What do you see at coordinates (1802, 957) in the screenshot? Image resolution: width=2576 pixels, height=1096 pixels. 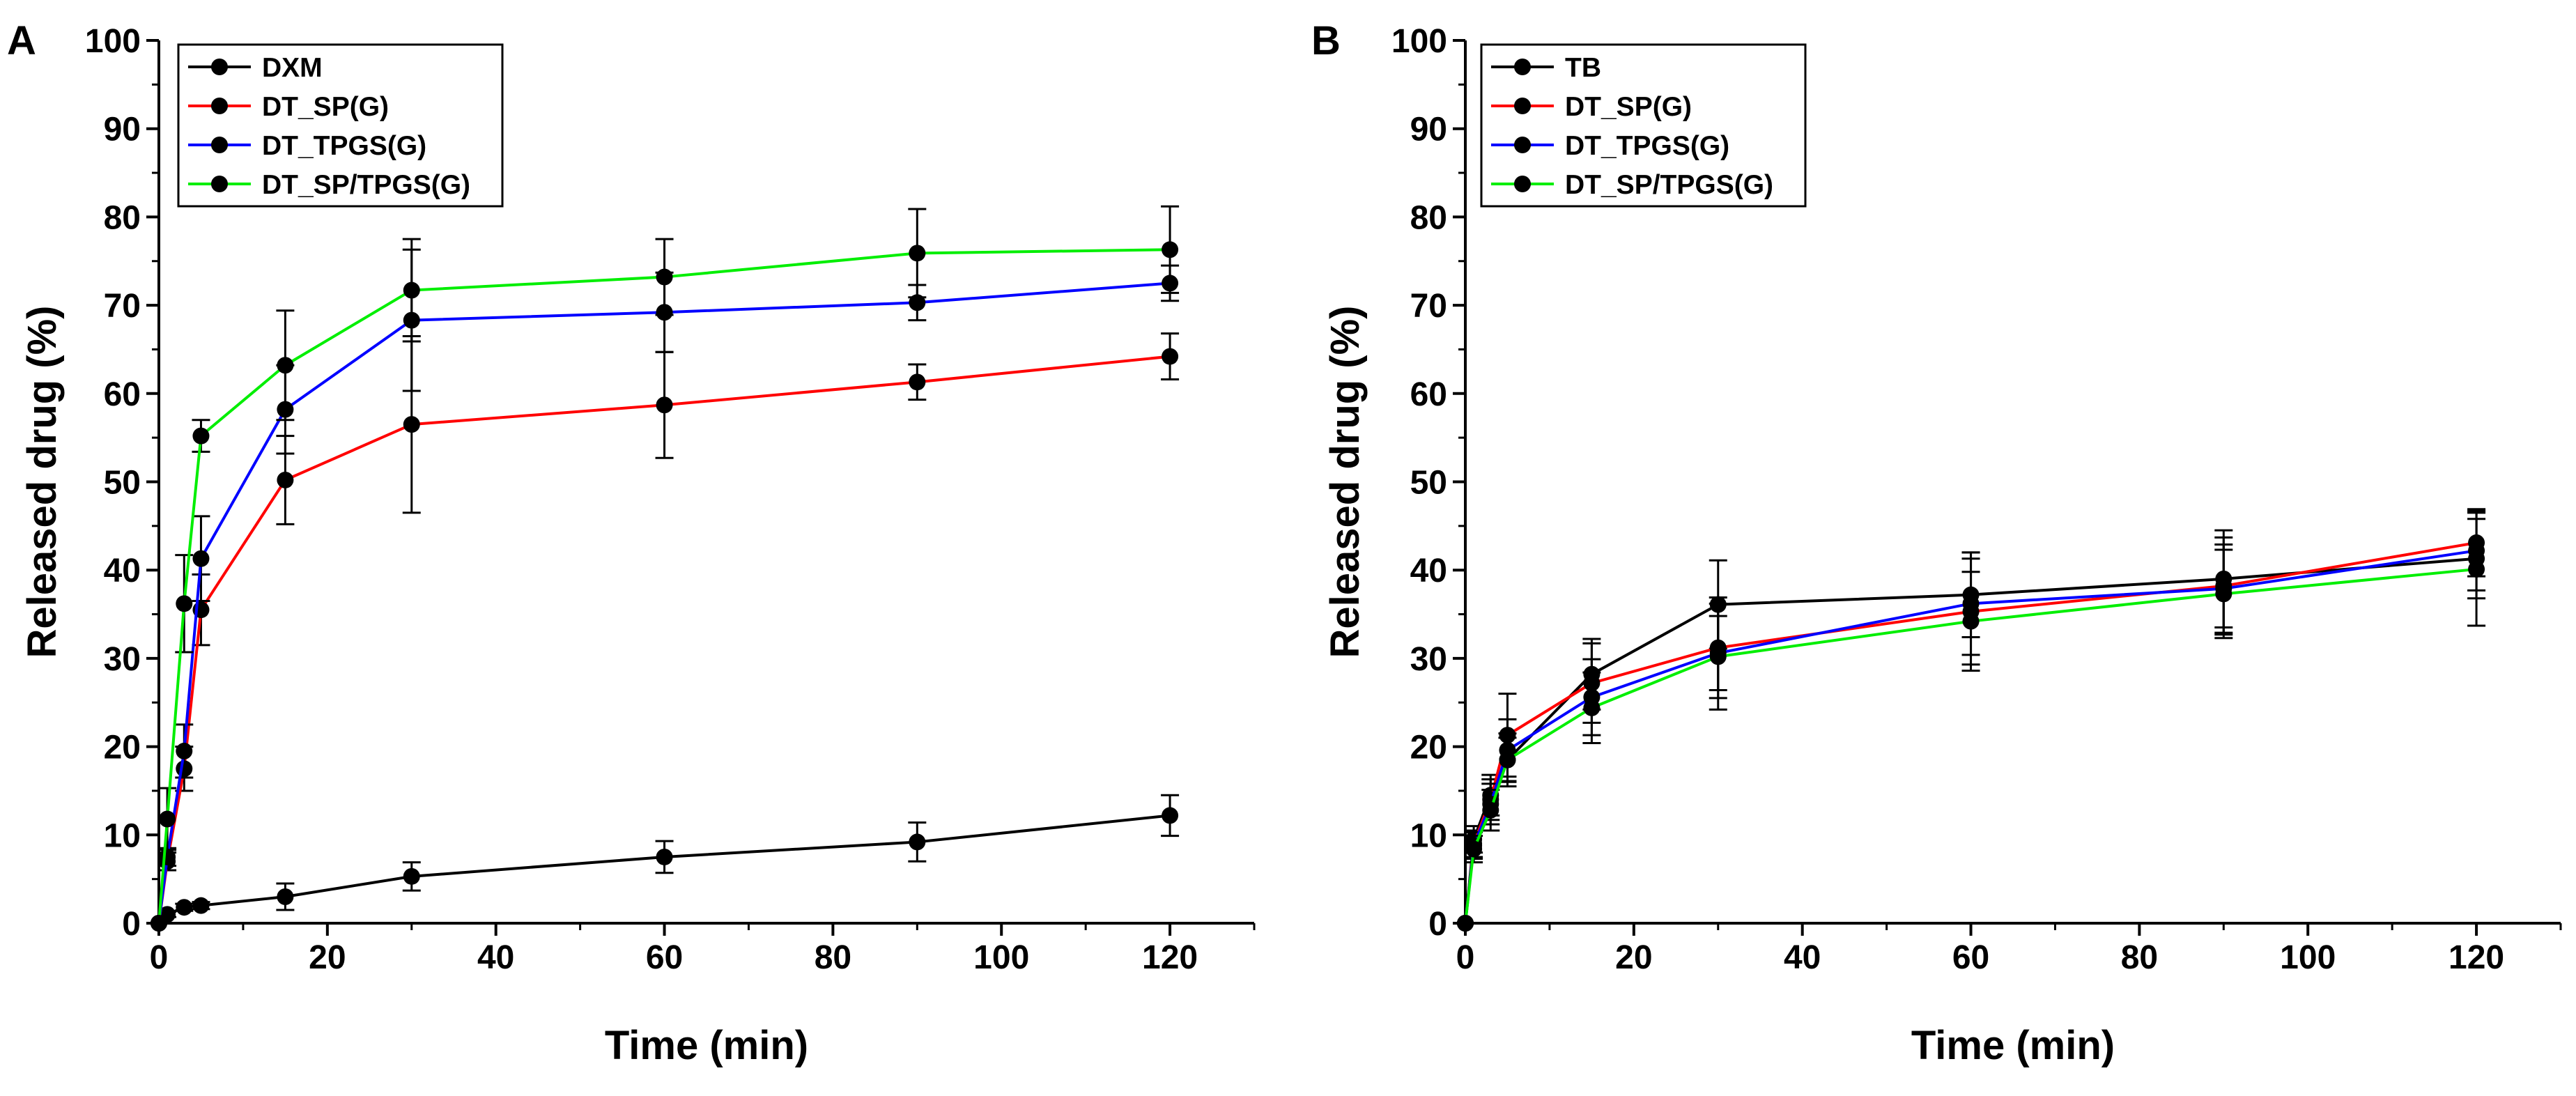 I see `x-tick-label: 40` at bounding box center [1802, 957].